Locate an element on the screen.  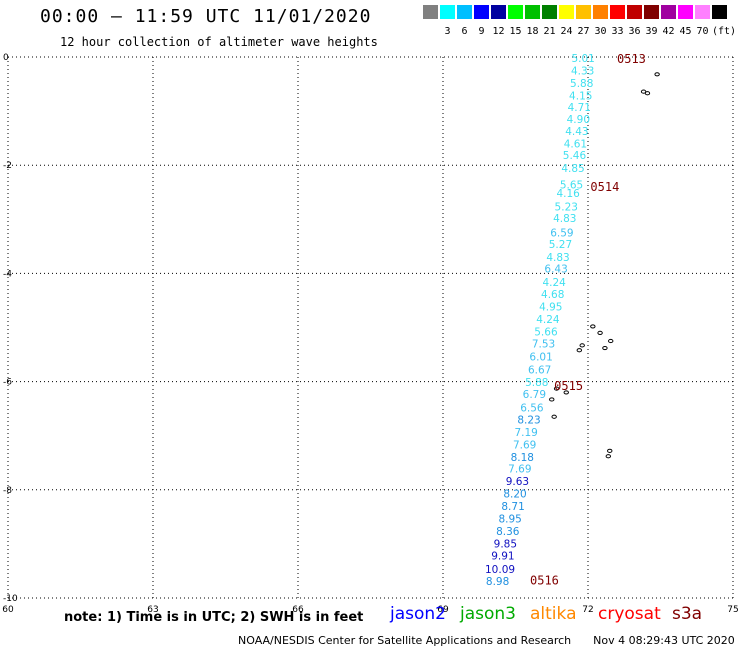
lat-tick-label: -4 is located at coordinates (7, 274).